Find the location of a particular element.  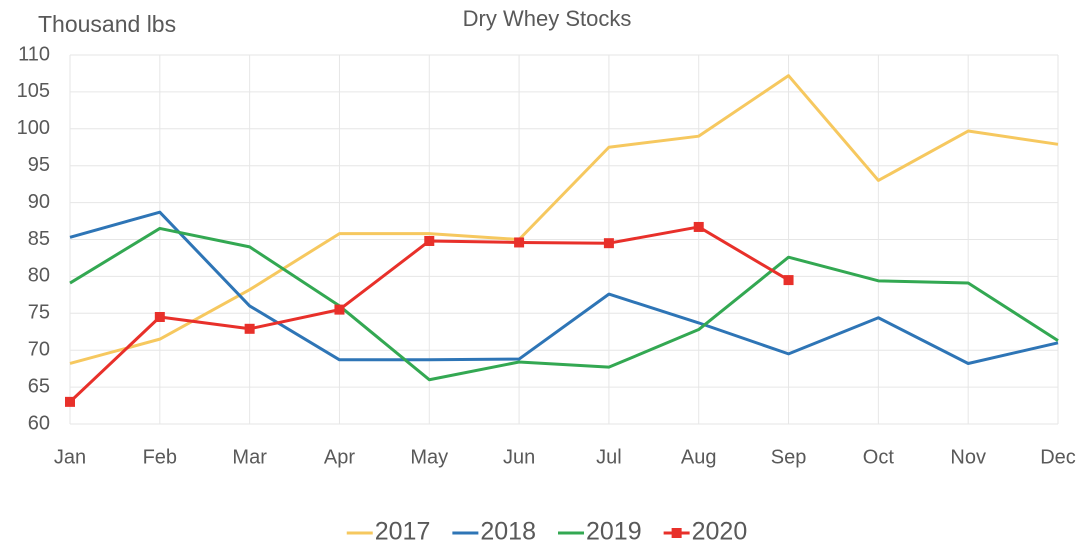

x-tick-label: Sep is located at coordinates (789, 457).